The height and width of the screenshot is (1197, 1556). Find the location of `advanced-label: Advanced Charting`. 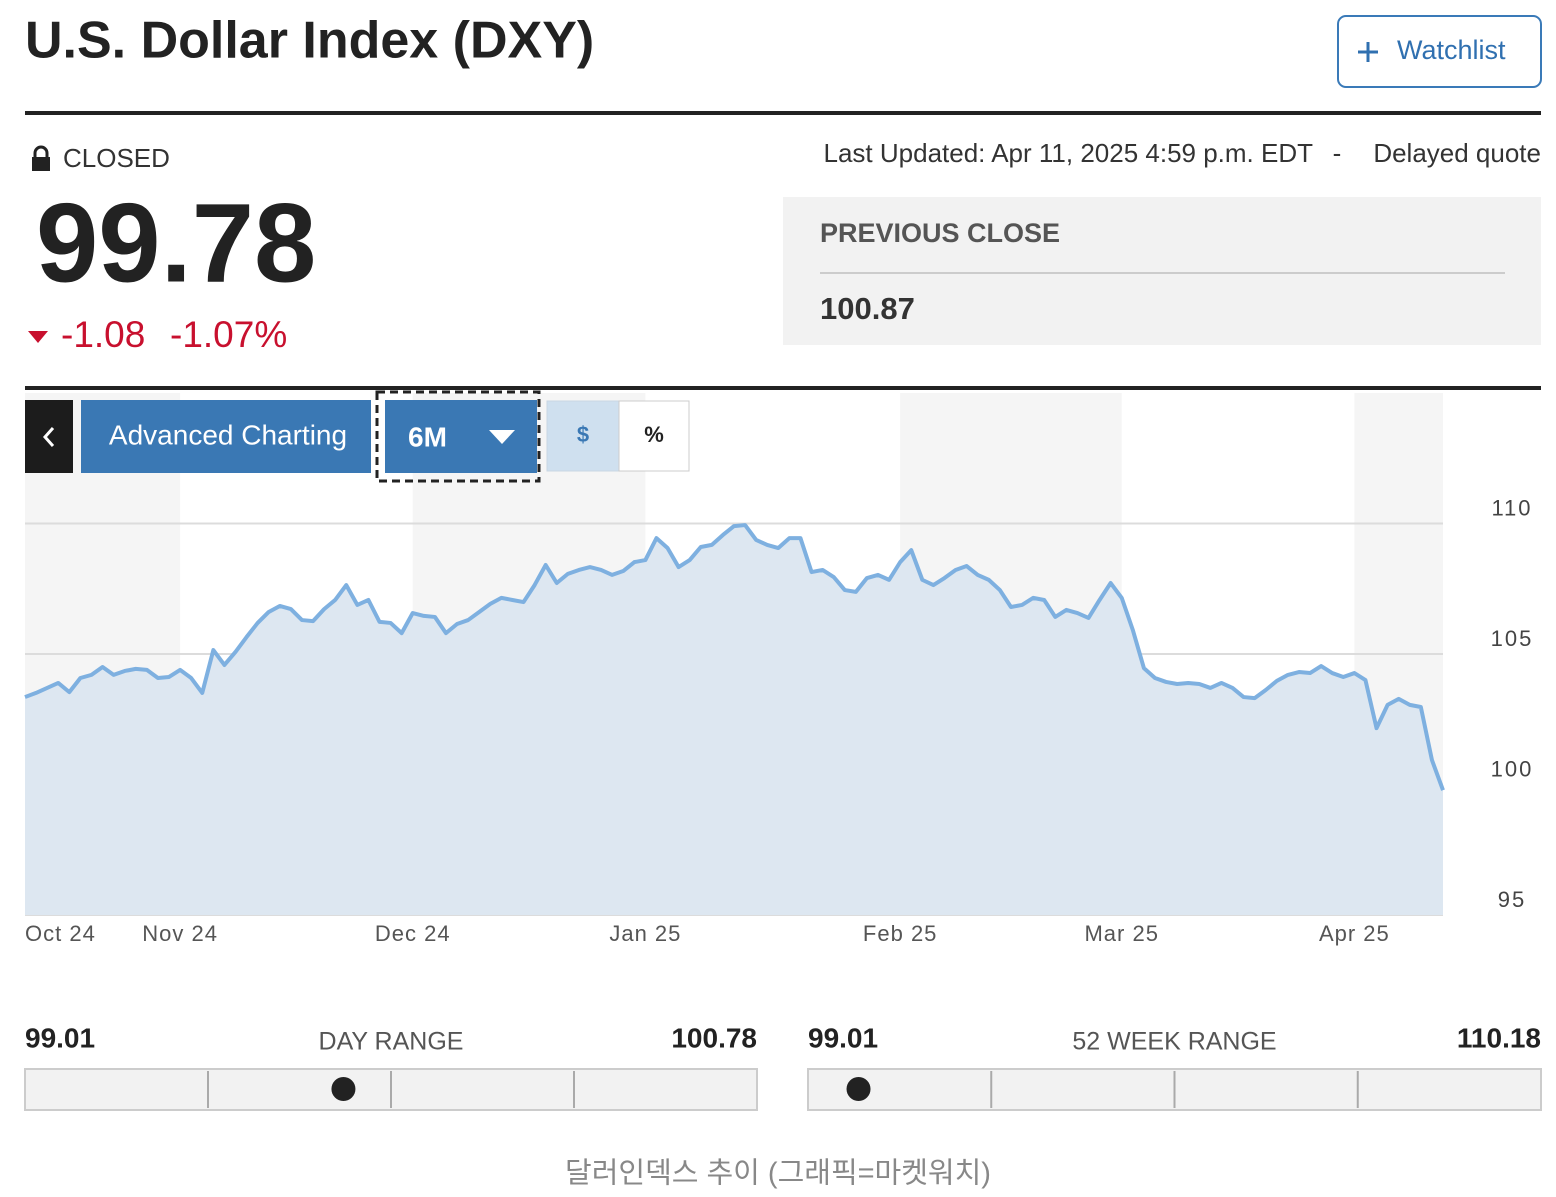

advanced-label: Advanced Charting is located at coordinates (228, 434).